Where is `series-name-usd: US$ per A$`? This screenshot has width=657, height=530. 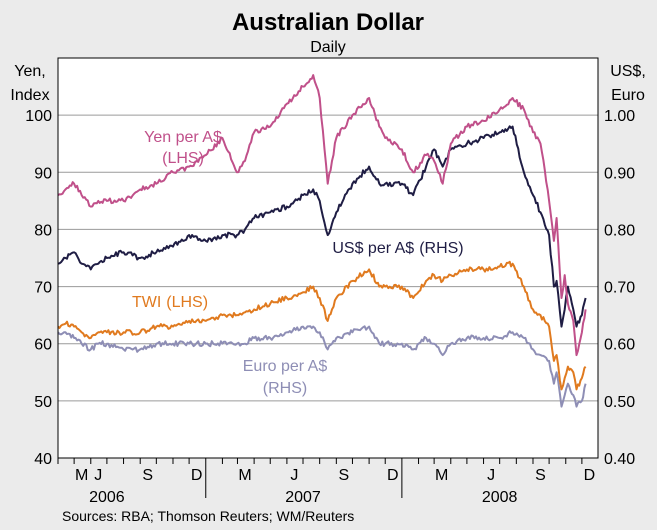
series-name-usd: US$ per A$ is located at coordinates (373, 248).